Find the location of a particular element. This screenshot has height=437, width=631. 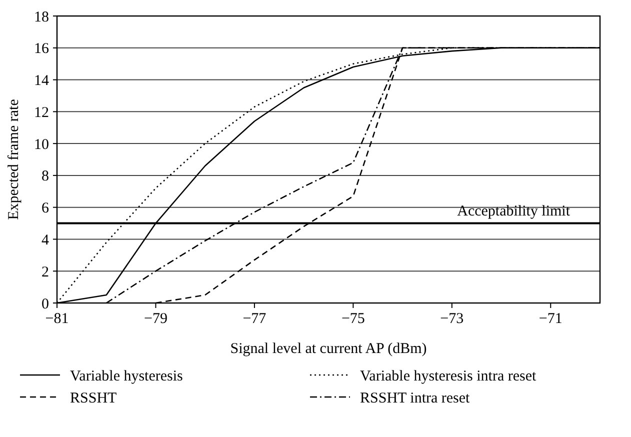

x-tick-label: −71 is located at coordinates (550, 319).